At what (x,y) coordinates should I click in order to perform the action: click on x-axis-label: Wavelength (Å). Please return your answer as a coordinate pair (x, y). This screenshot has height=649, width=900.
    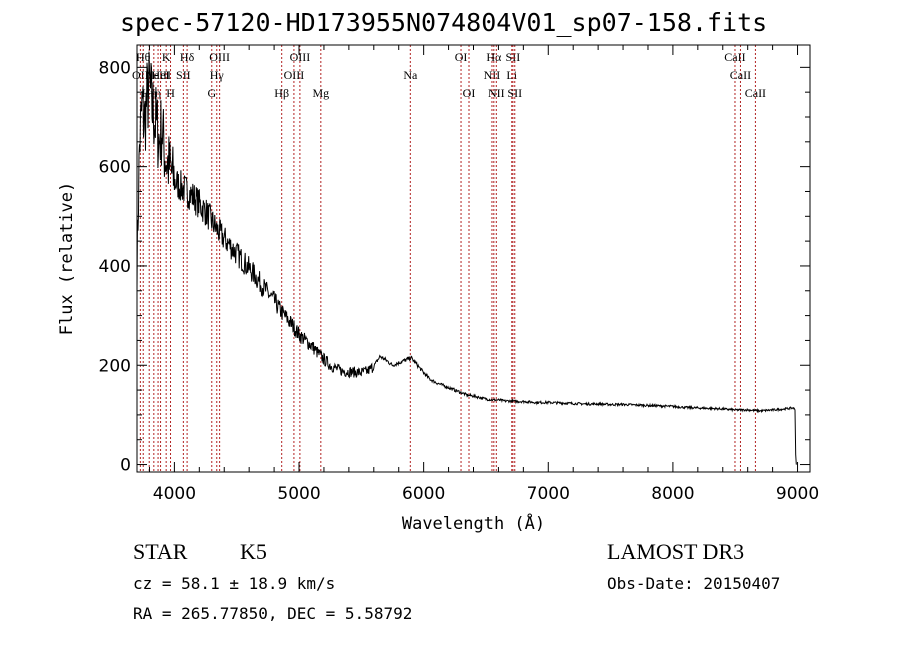
    Looking at the image, I should click on (473, 523).